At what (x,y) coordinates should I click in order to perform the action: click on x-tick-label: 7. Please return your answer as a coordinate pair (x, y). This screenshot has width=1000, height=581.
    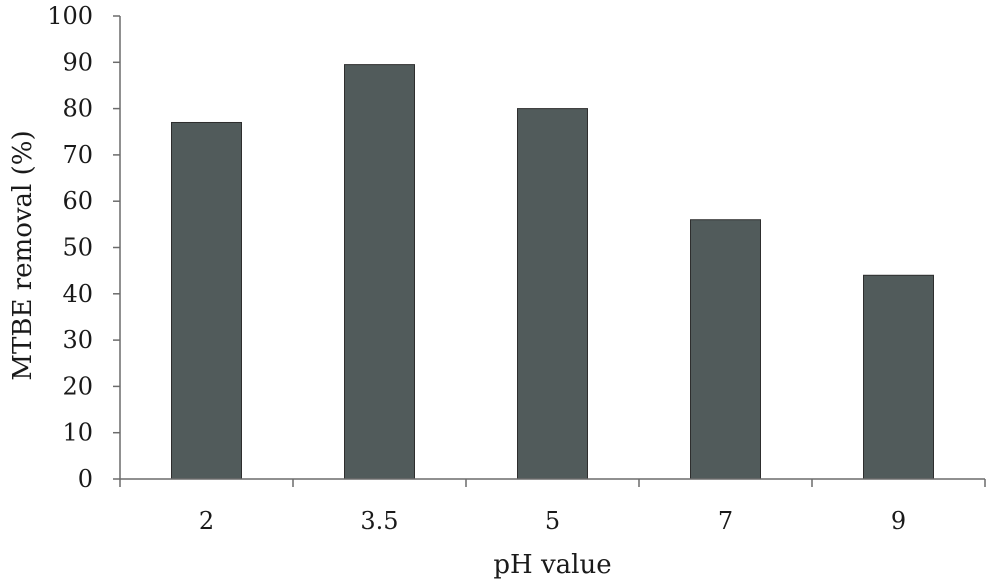
    Looking at the image, I should click on (725, 521).